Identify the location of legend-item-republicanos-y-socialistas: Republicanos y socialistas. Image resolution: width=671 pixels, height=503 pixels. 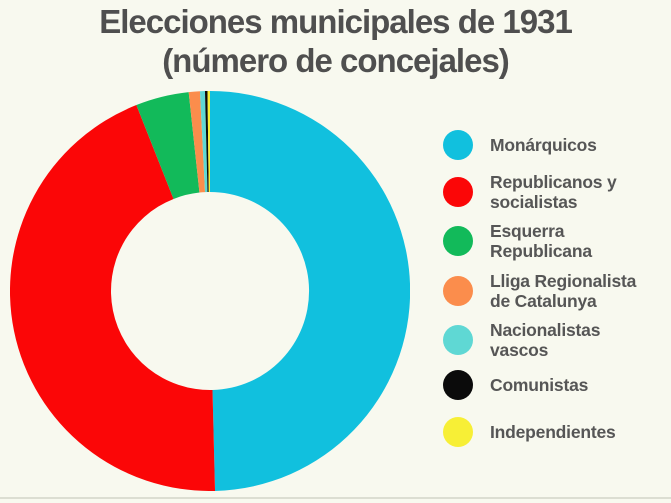
(530, 192).